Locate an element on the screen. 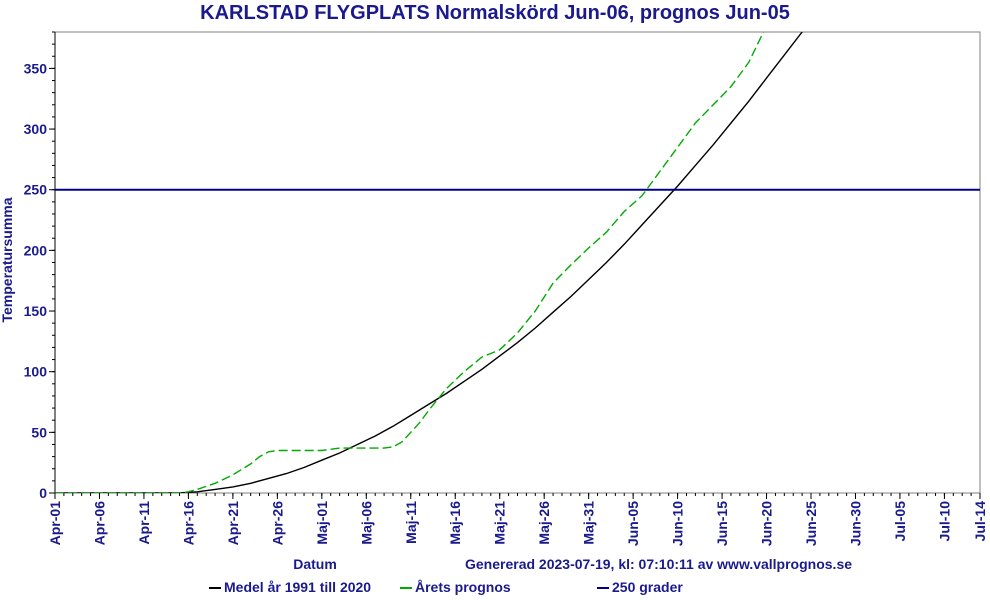 This screenshot has height=600, width=990. y-tick-label: 200 is located at coordinates (36, 250).